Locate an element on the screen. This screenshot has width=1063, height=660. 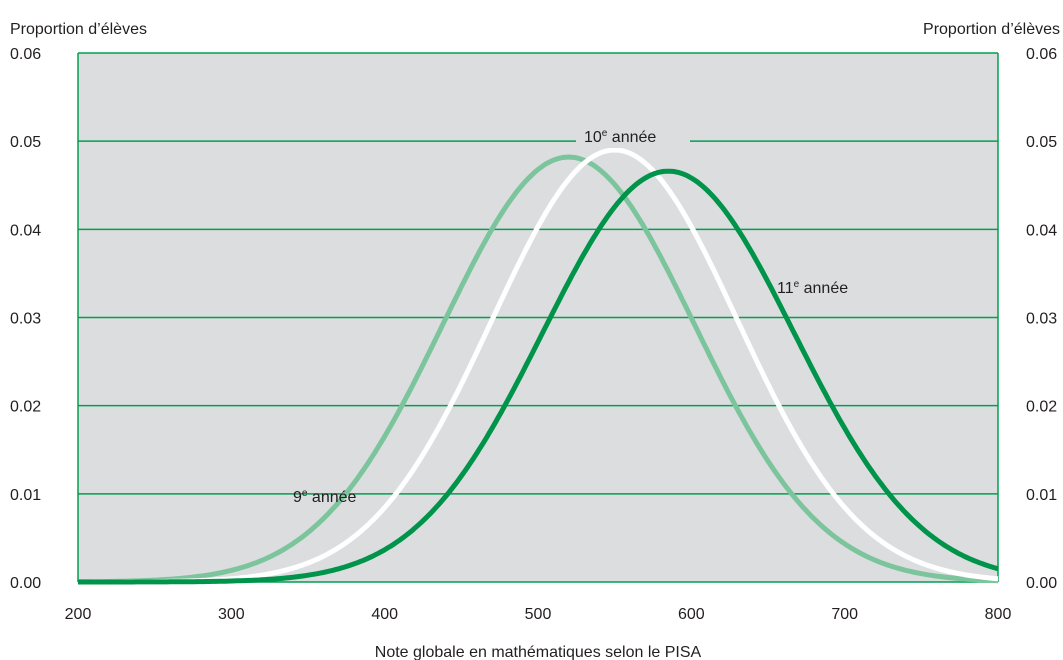
y-axis-title-right: Proportion d’élèves is located at coordinates (991, 29).